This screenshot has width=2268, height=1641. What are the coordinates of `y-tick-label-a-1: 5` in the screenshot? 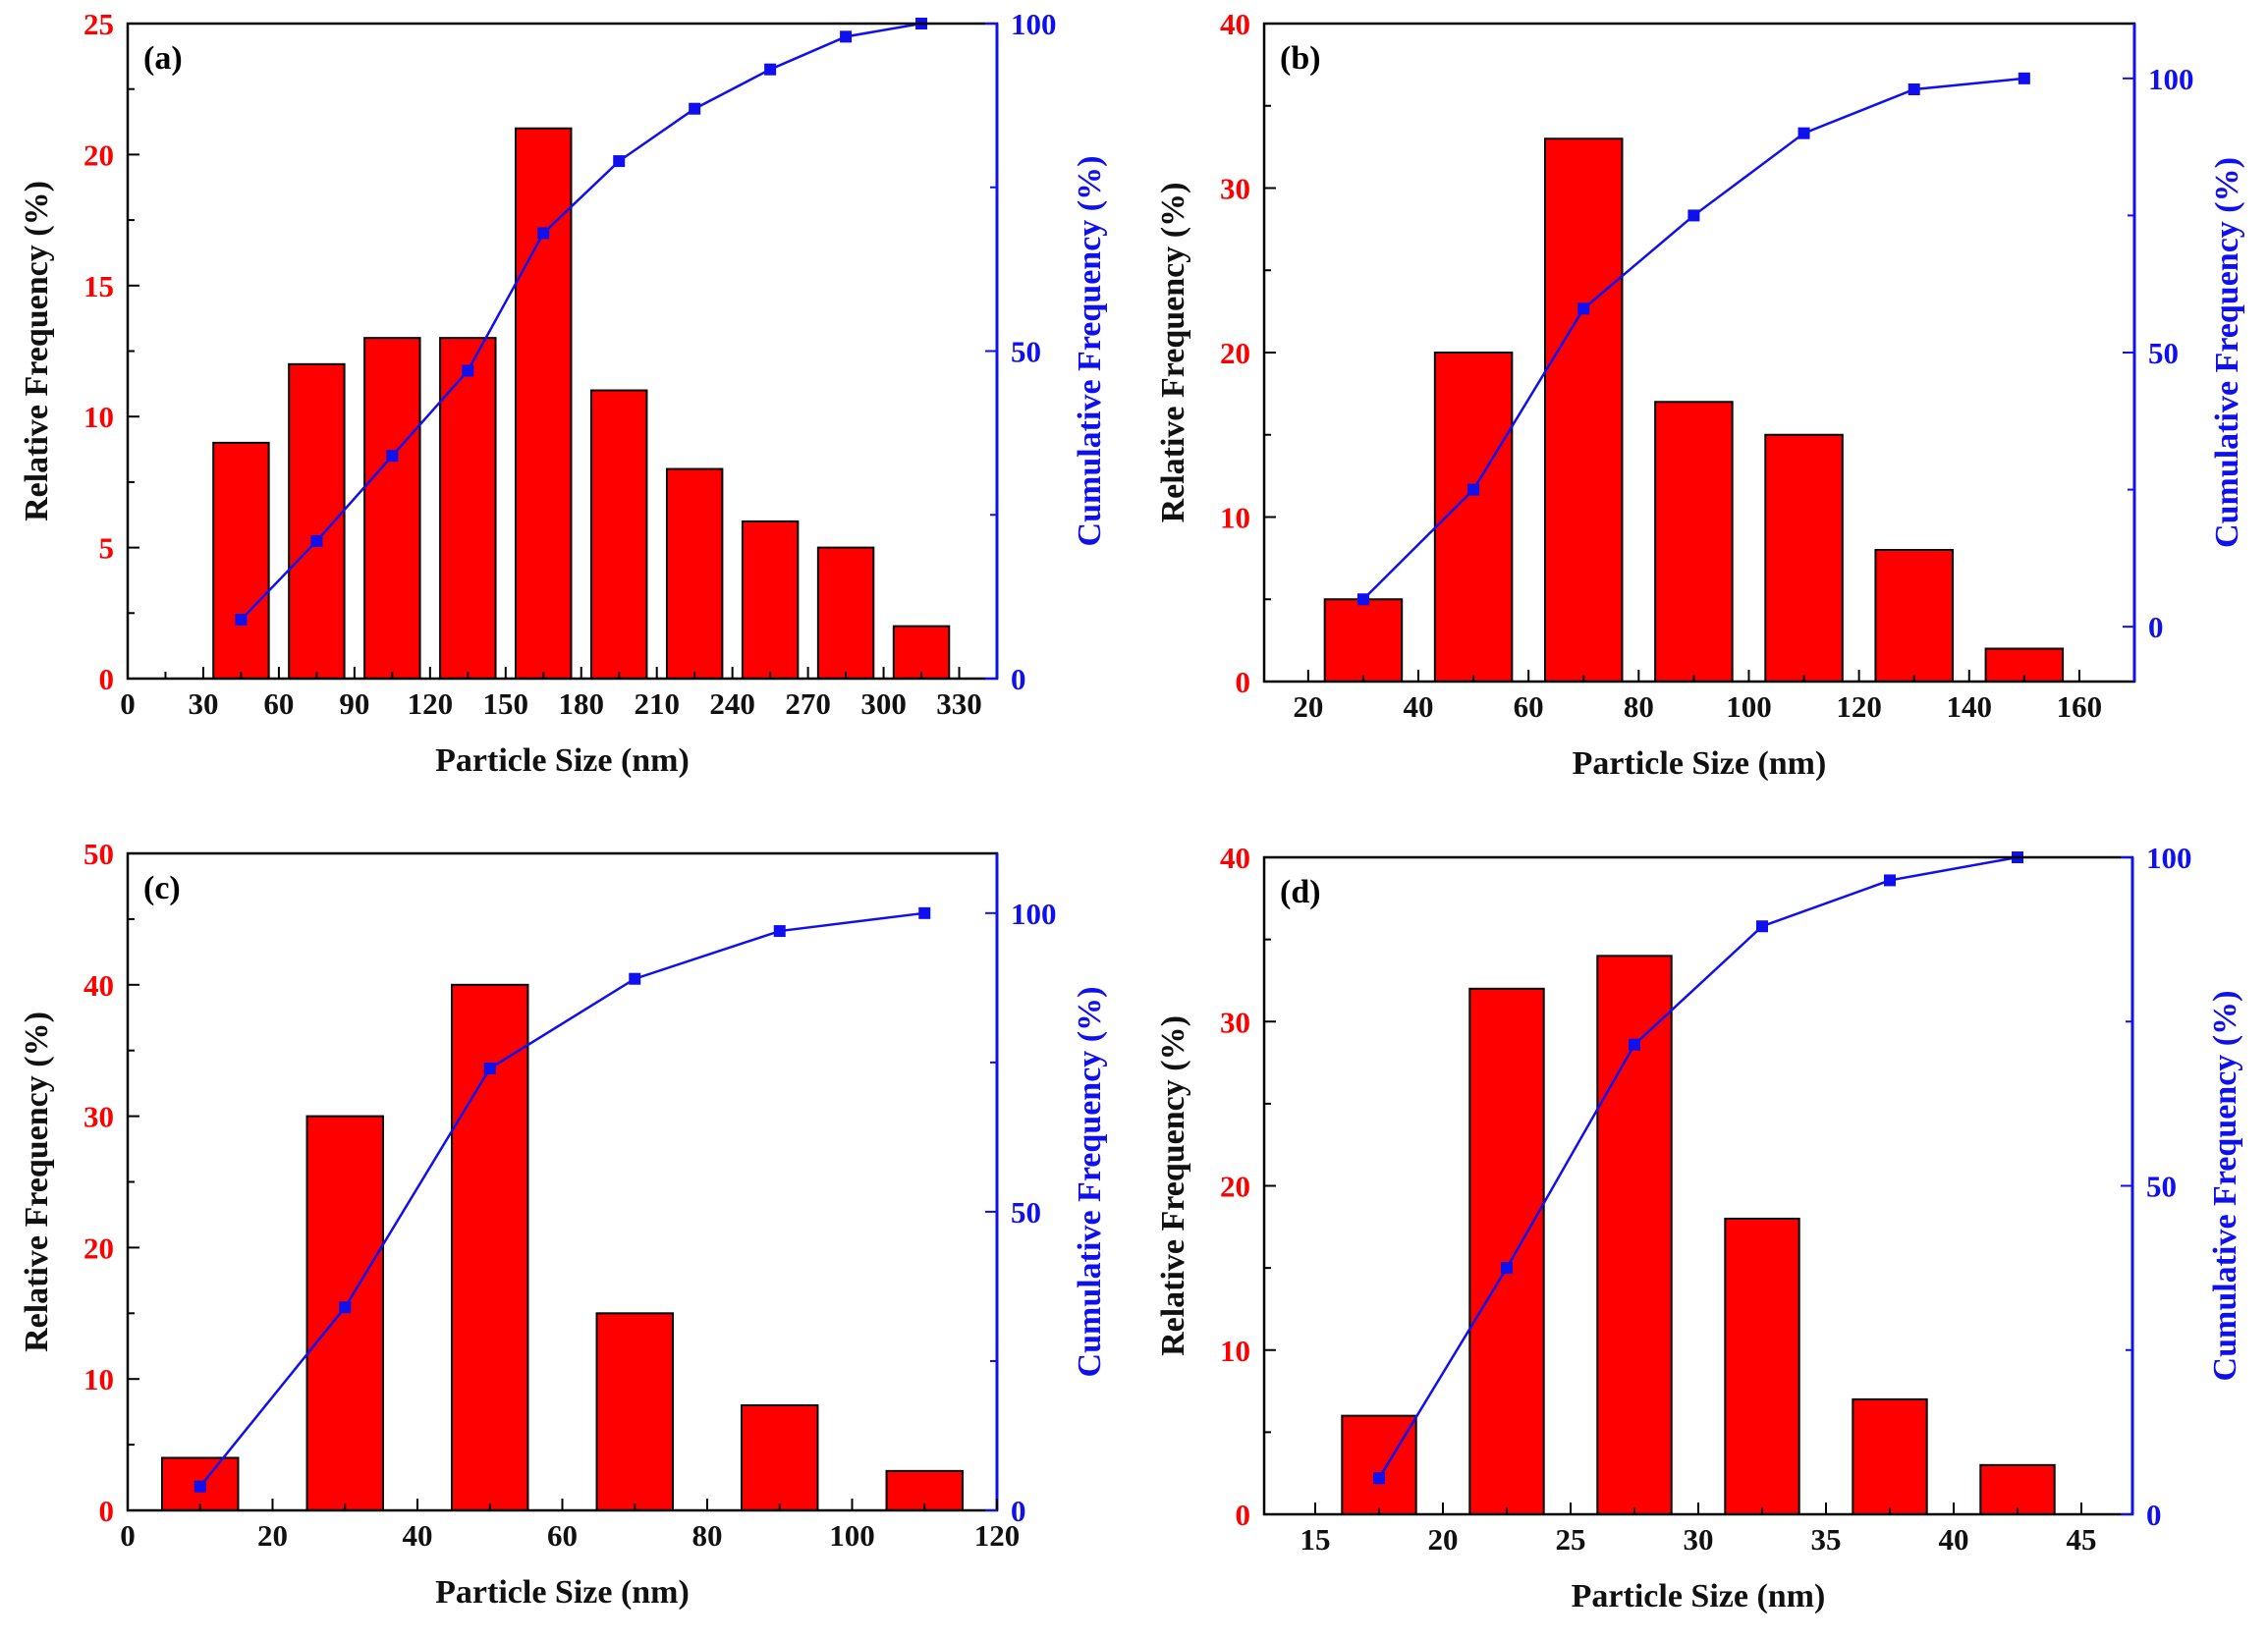 It's located at (107, 548).